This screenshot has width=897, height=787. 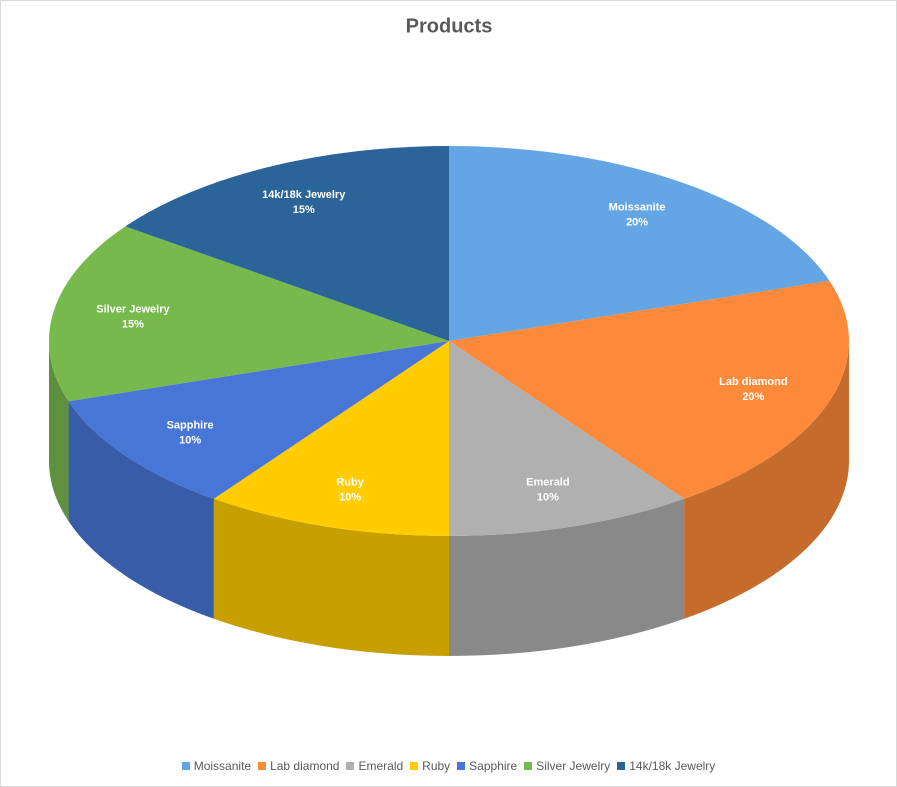 I want to click on legend-item: Moissanite, so click(x=216, y=766).